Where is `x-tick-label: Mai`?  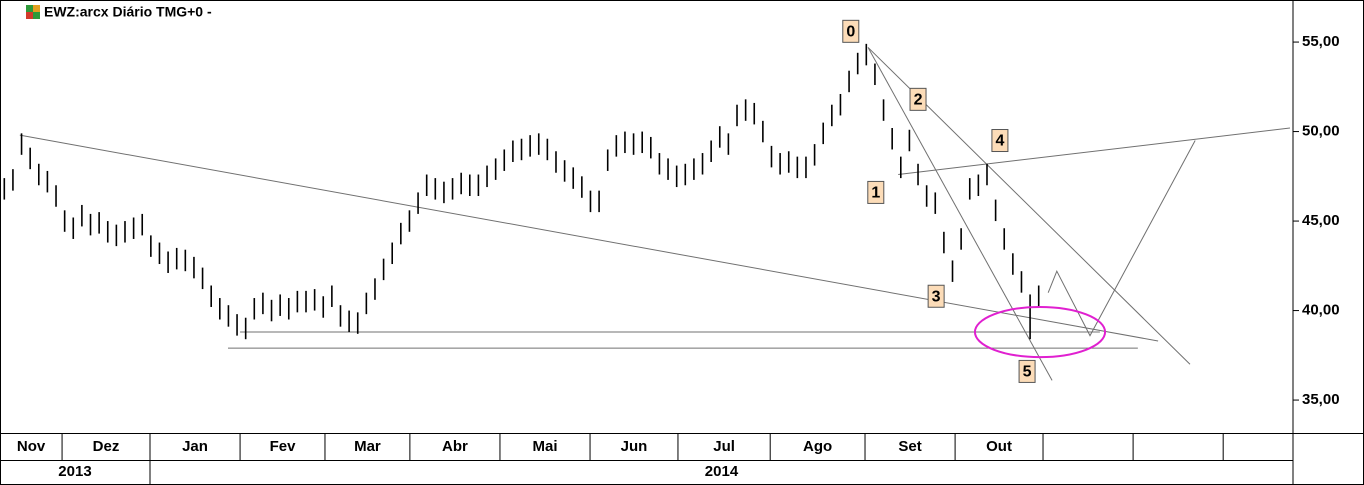 x-tick-label: Mai is located at coordinates (544, 446).